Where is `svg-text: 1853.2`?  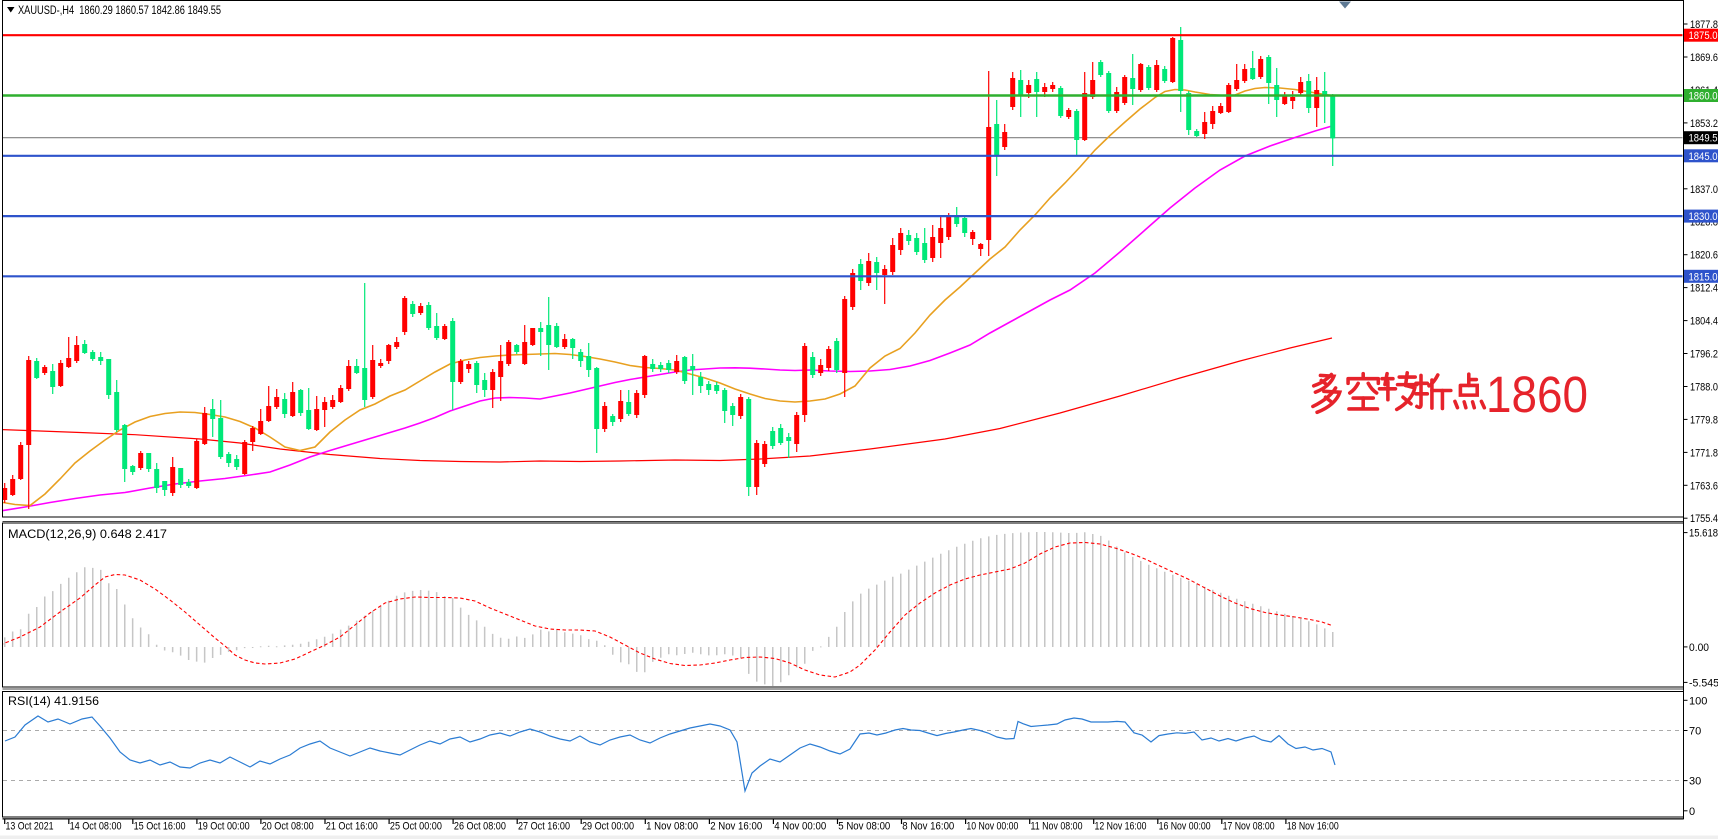
svg-text: 1853.2 is located at coordinates (1704, 124).